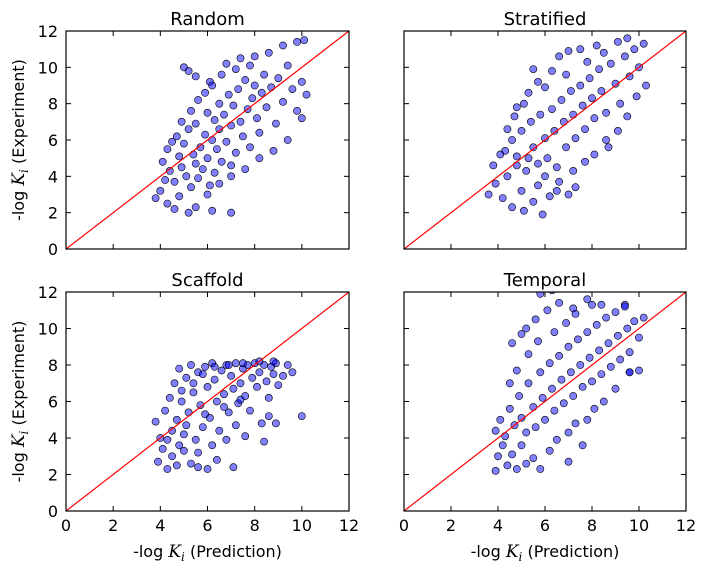 The width and height of the screenshot is (706, 574). Describe the element at coordinates (66, 525) in the screenshot. I see `x-tick-label: 0` at that location.